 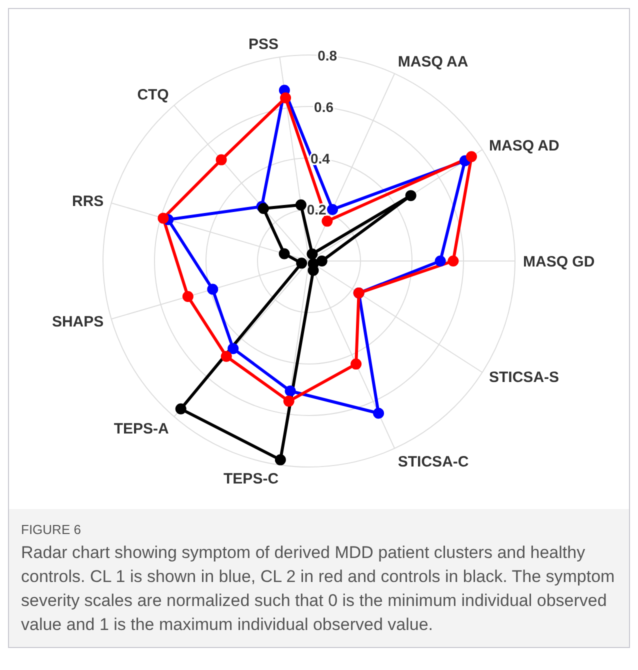 What do you see at coordinates (433, 61) in the screenshot?
I see `spoke-label: MASQ AA` at bounding box center [433, 61].